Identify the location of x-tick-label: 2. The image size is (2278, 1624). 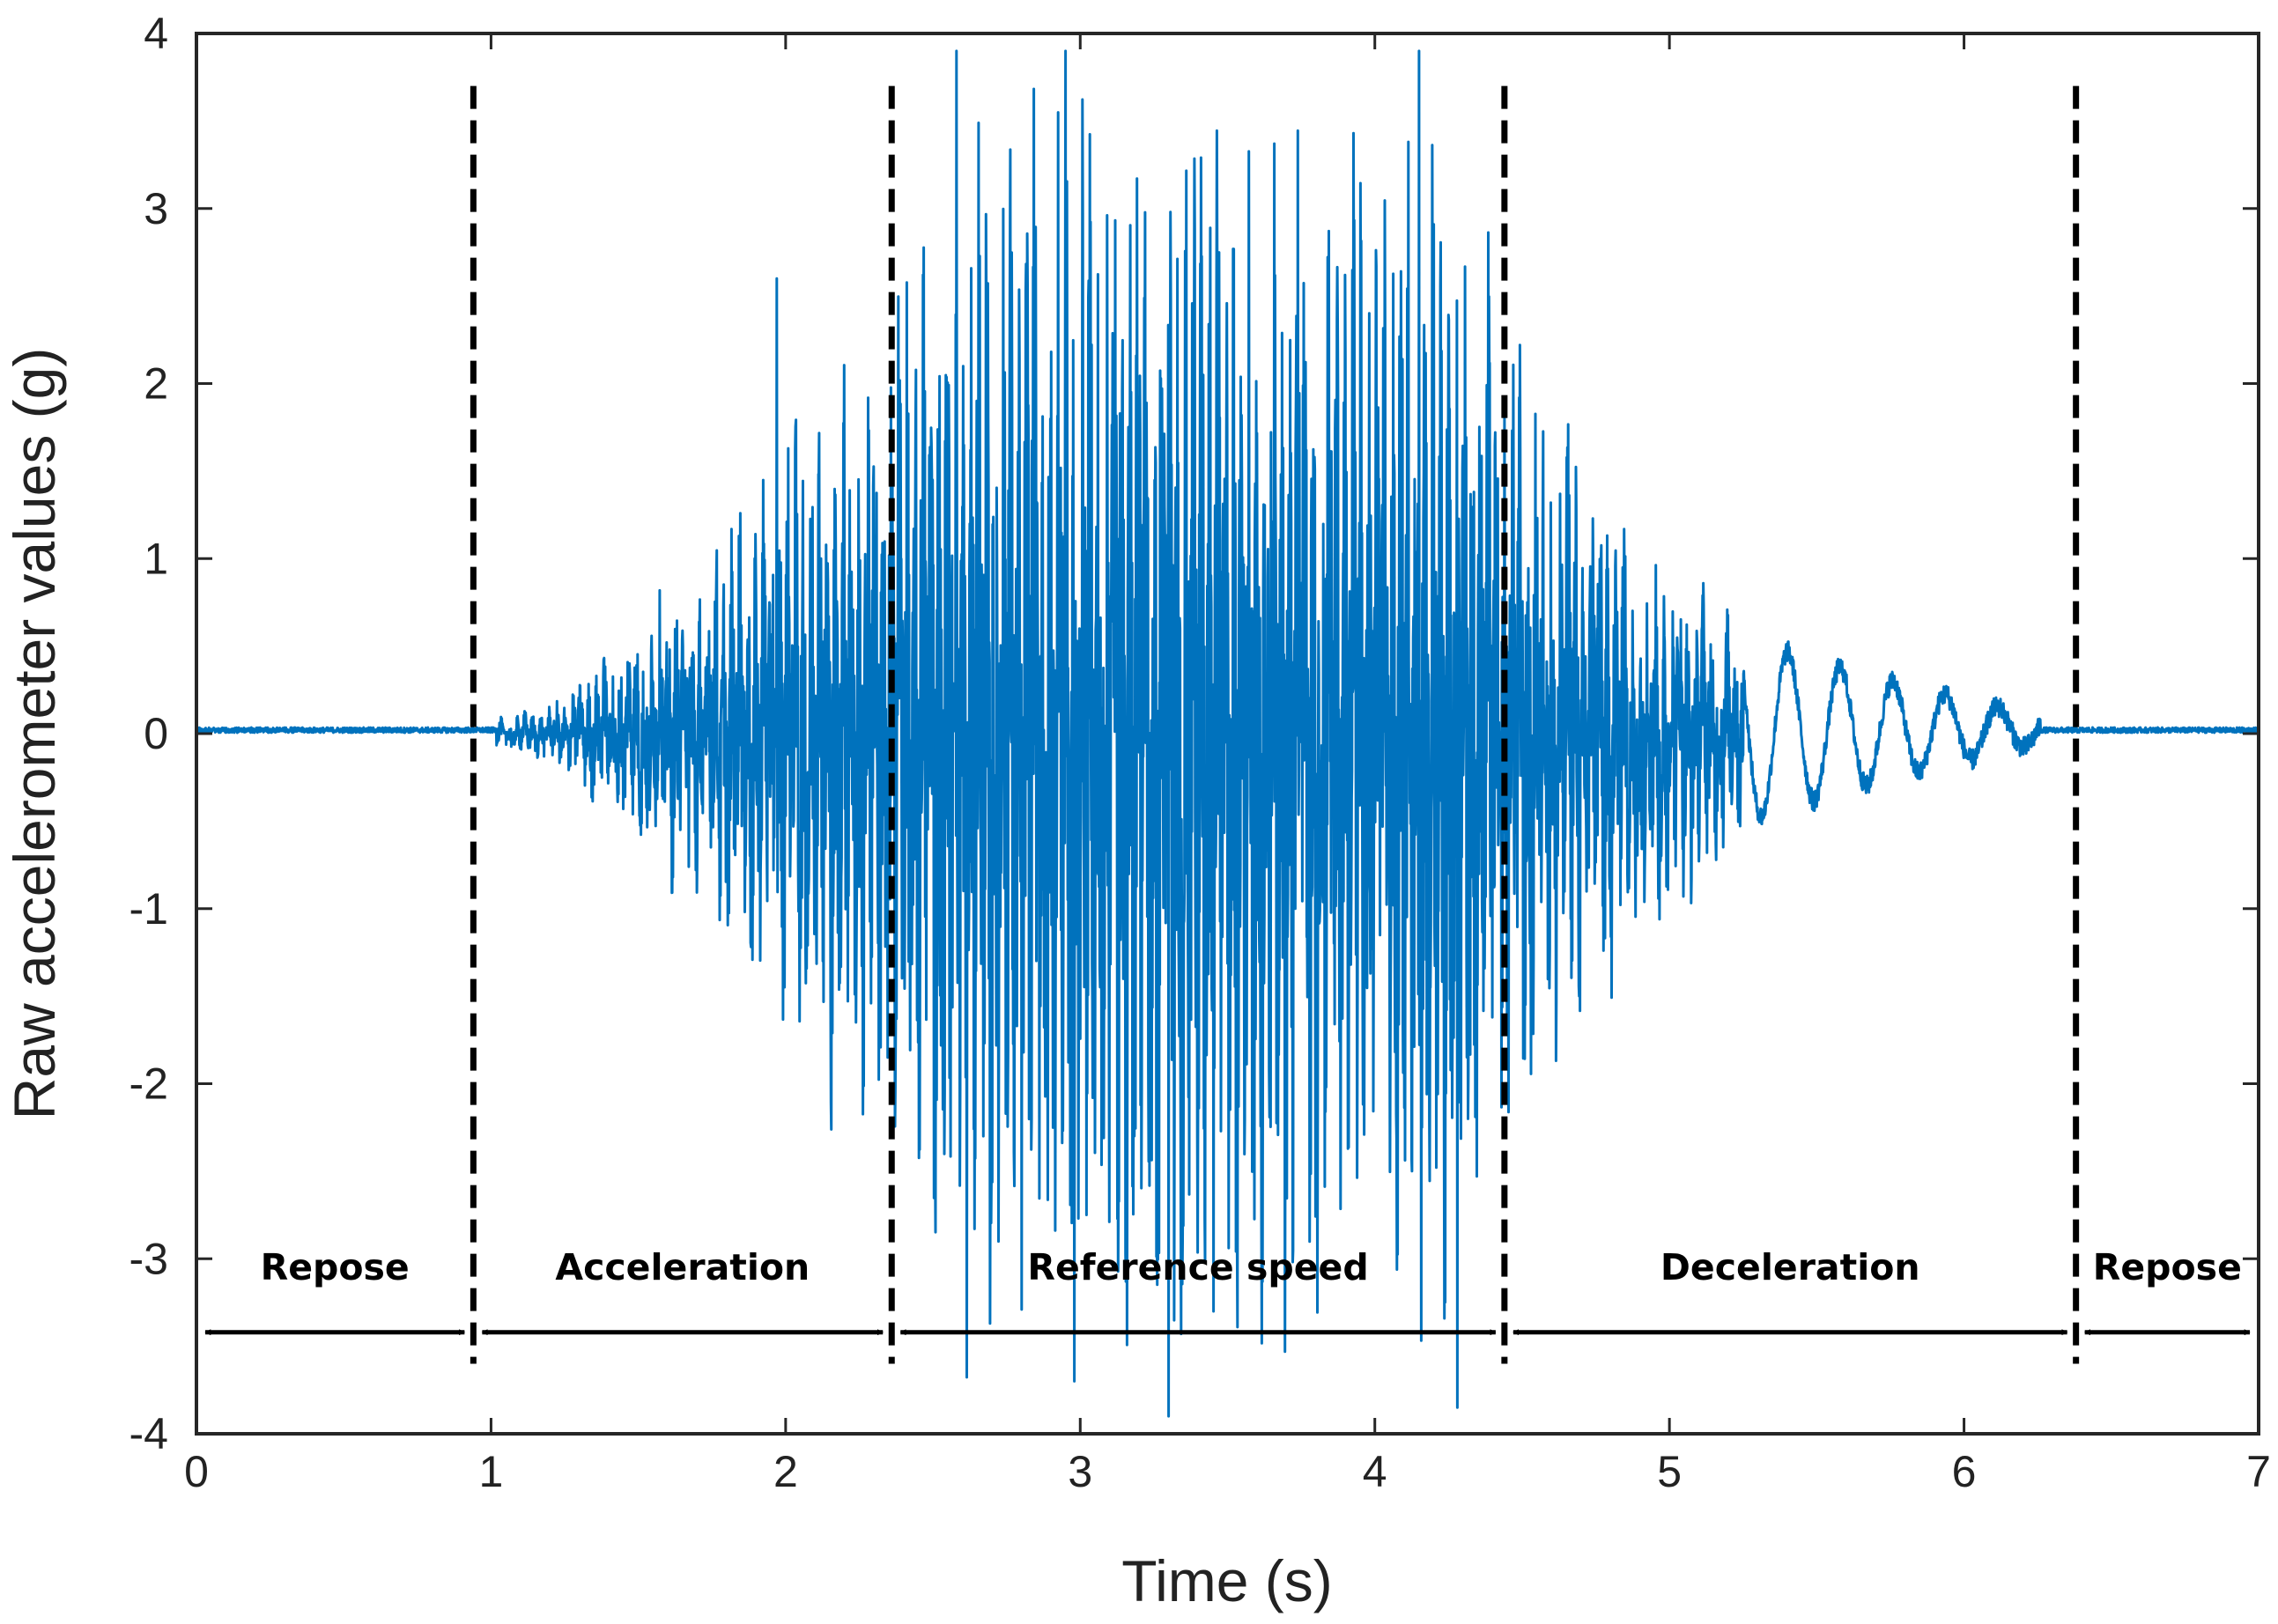
(786, 1471).